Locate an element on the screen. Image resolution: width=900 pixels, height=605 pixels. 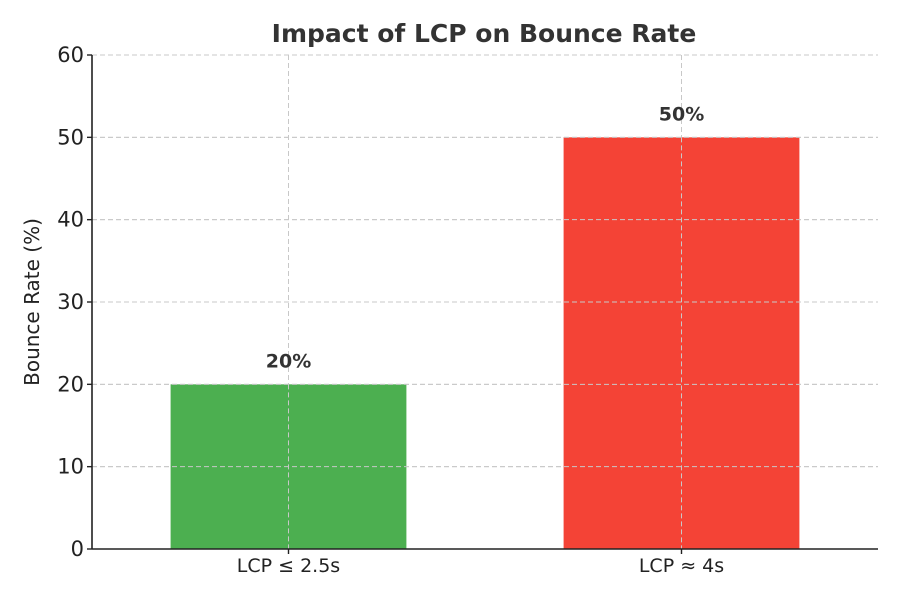
x-tick-label: LCP ≈ 4s is located at coordinates (681, 566).